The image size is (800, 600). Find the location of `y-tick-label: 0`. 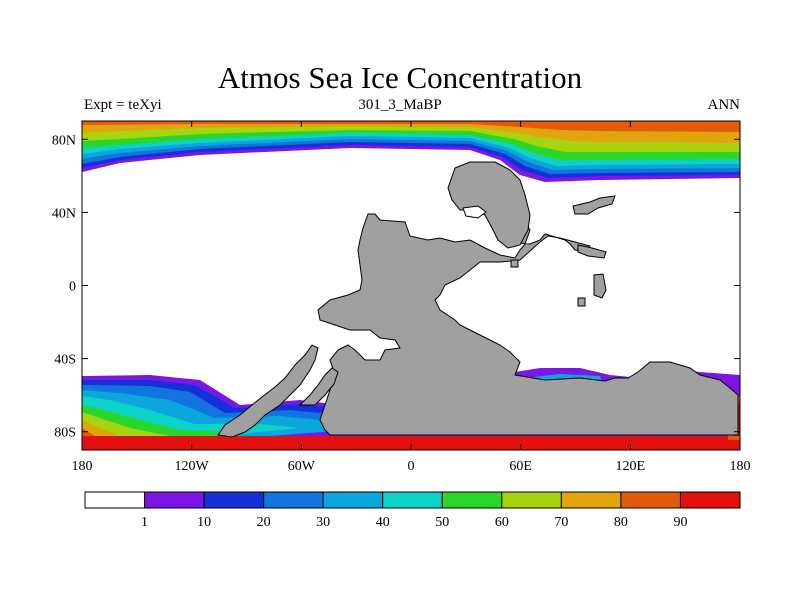

y-tick-label: 0 is located at coordinates (72, 287).